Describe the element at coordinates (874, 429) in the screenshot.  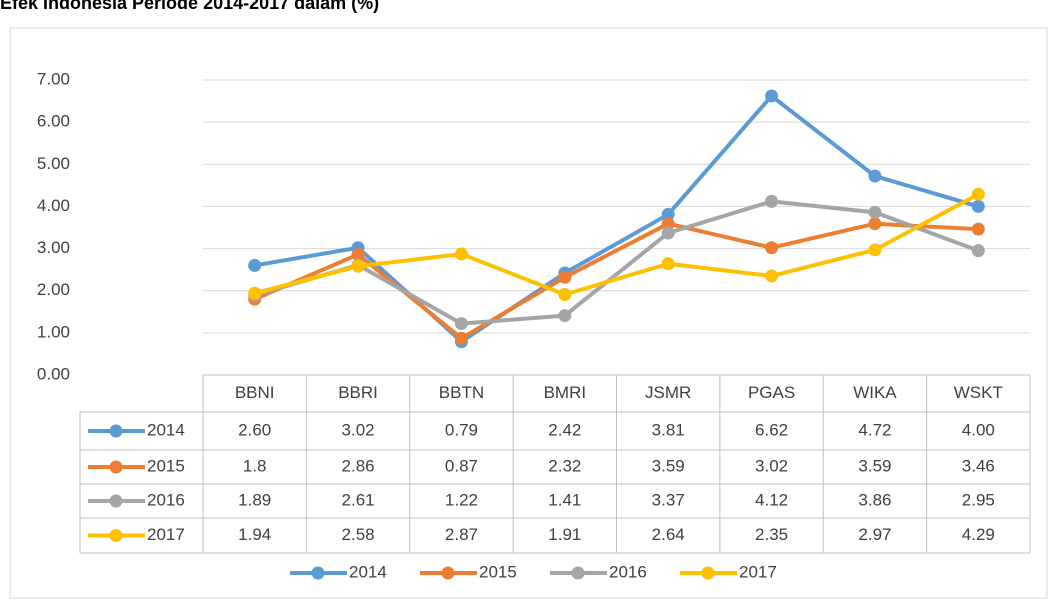
I see `table-cell: 4.72` at that location.